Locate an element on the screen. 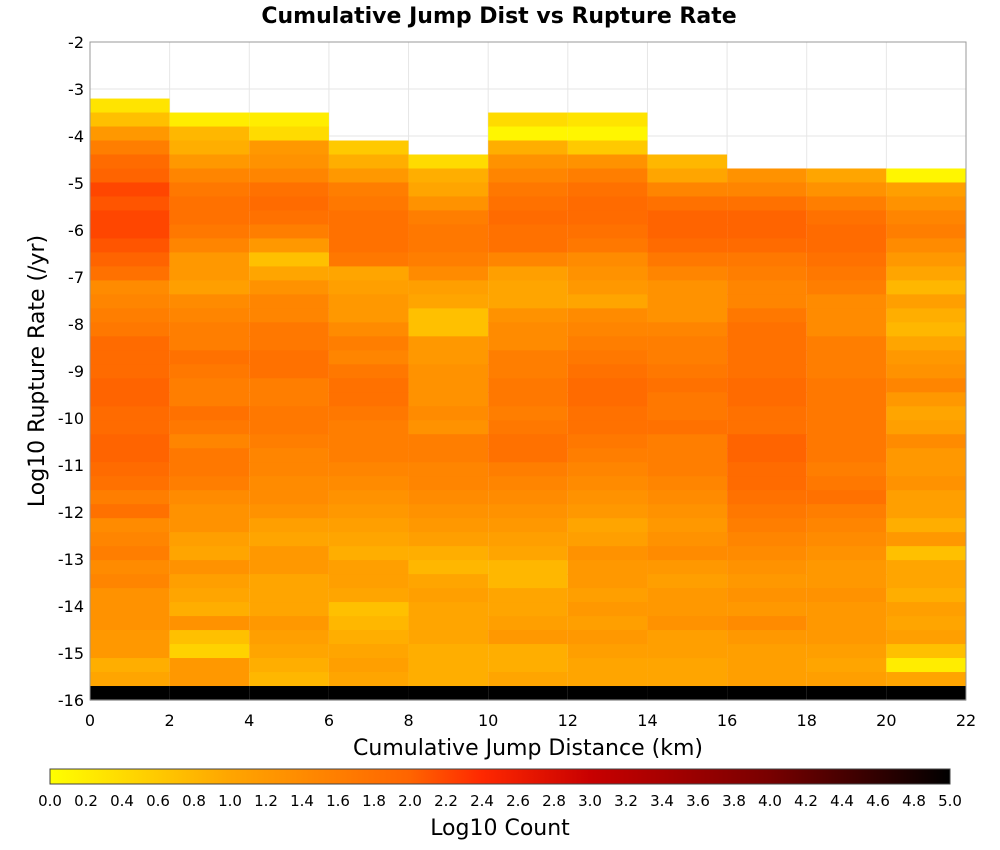 The image size is (1000, 850). colorbar-tick-label: 2.2 is located at coordinates (446, 801).